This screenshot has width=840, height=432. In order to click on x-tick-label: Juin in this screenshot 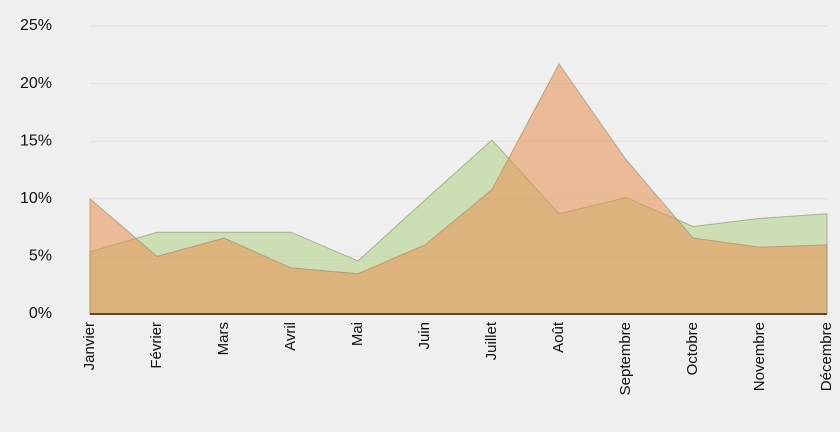, I will do `click(424, 336)`.